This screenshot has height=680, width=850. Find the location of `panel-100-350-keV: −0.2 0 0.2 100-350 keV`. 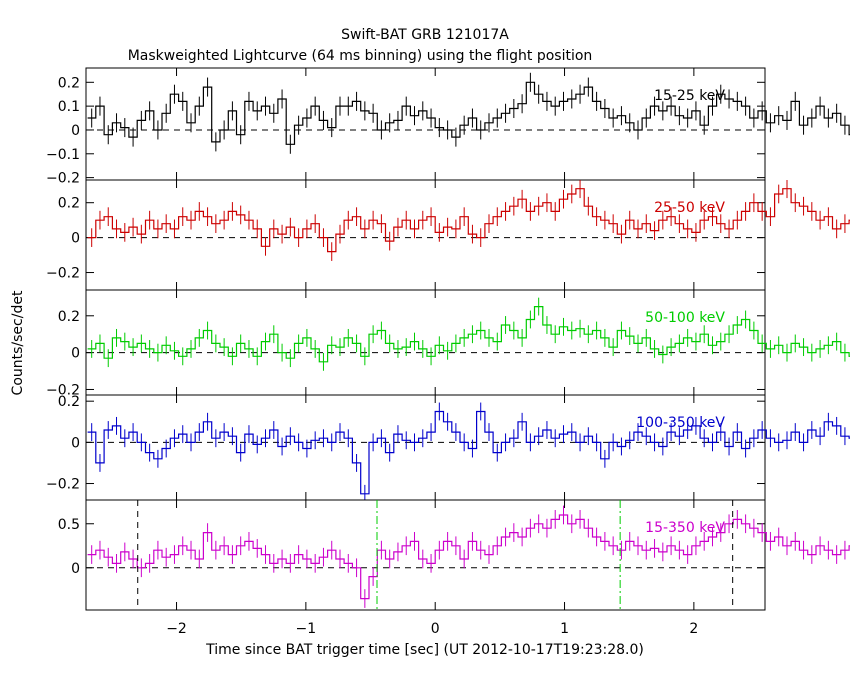

panel-100-350-keV: −0.2 0 0.2 100-350 keV is located at coordinates (448, 447).